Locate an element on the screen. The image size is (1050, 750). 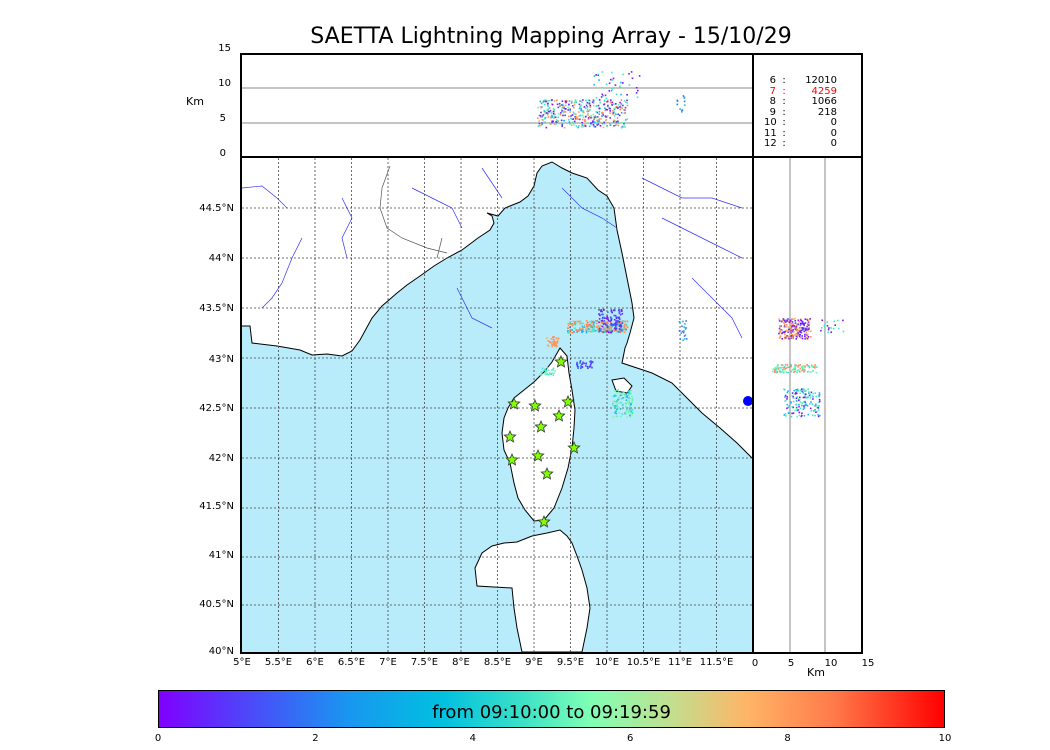
station-count-row: 9: 218 is located at coordinates (809, 113).